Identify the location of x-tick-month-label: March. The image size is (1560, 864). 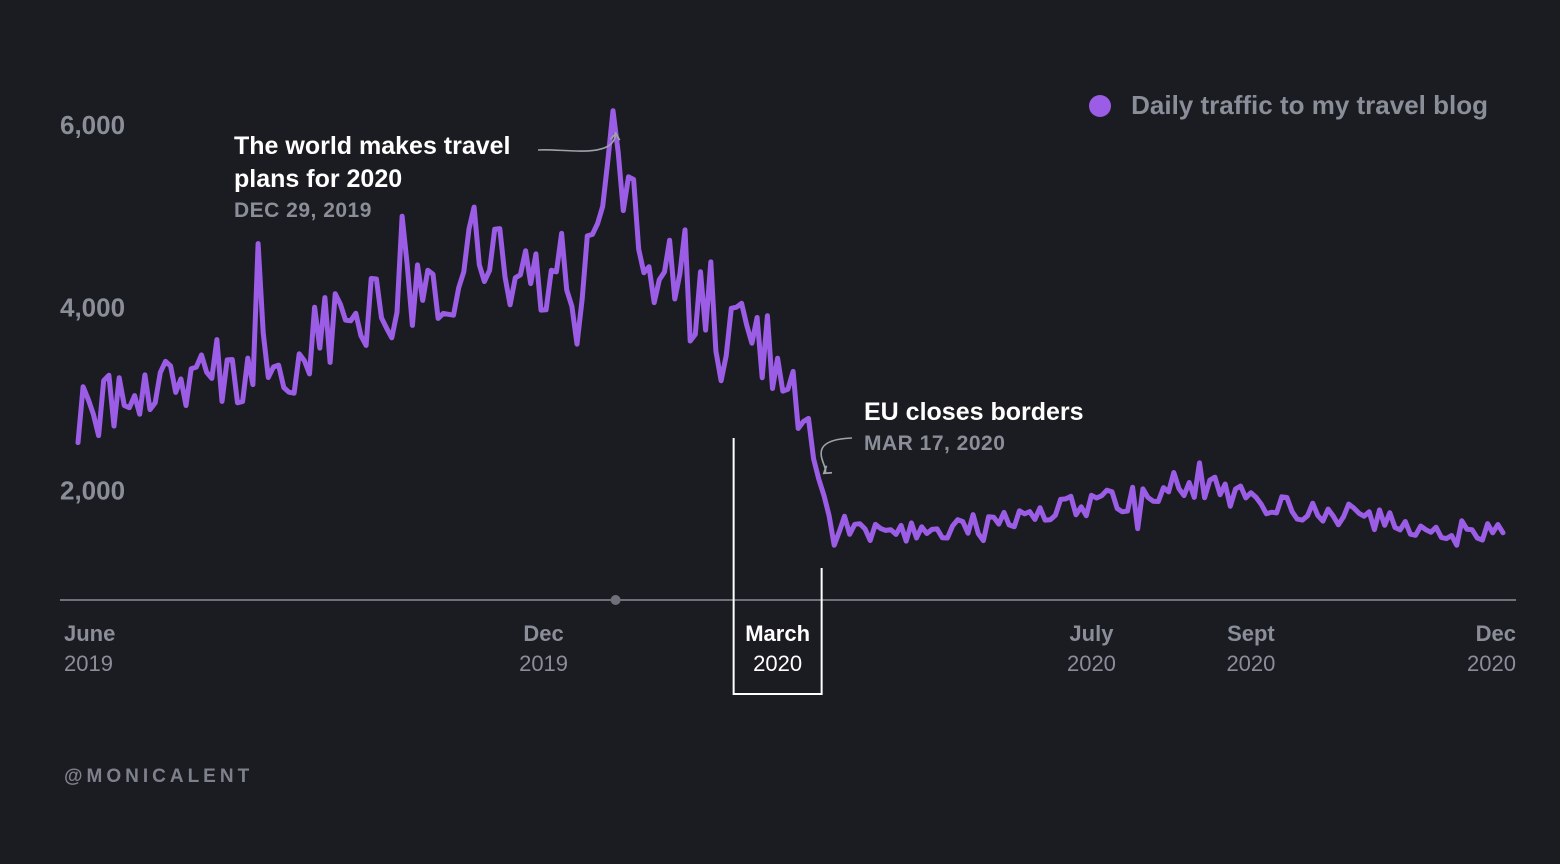
(777, 633).